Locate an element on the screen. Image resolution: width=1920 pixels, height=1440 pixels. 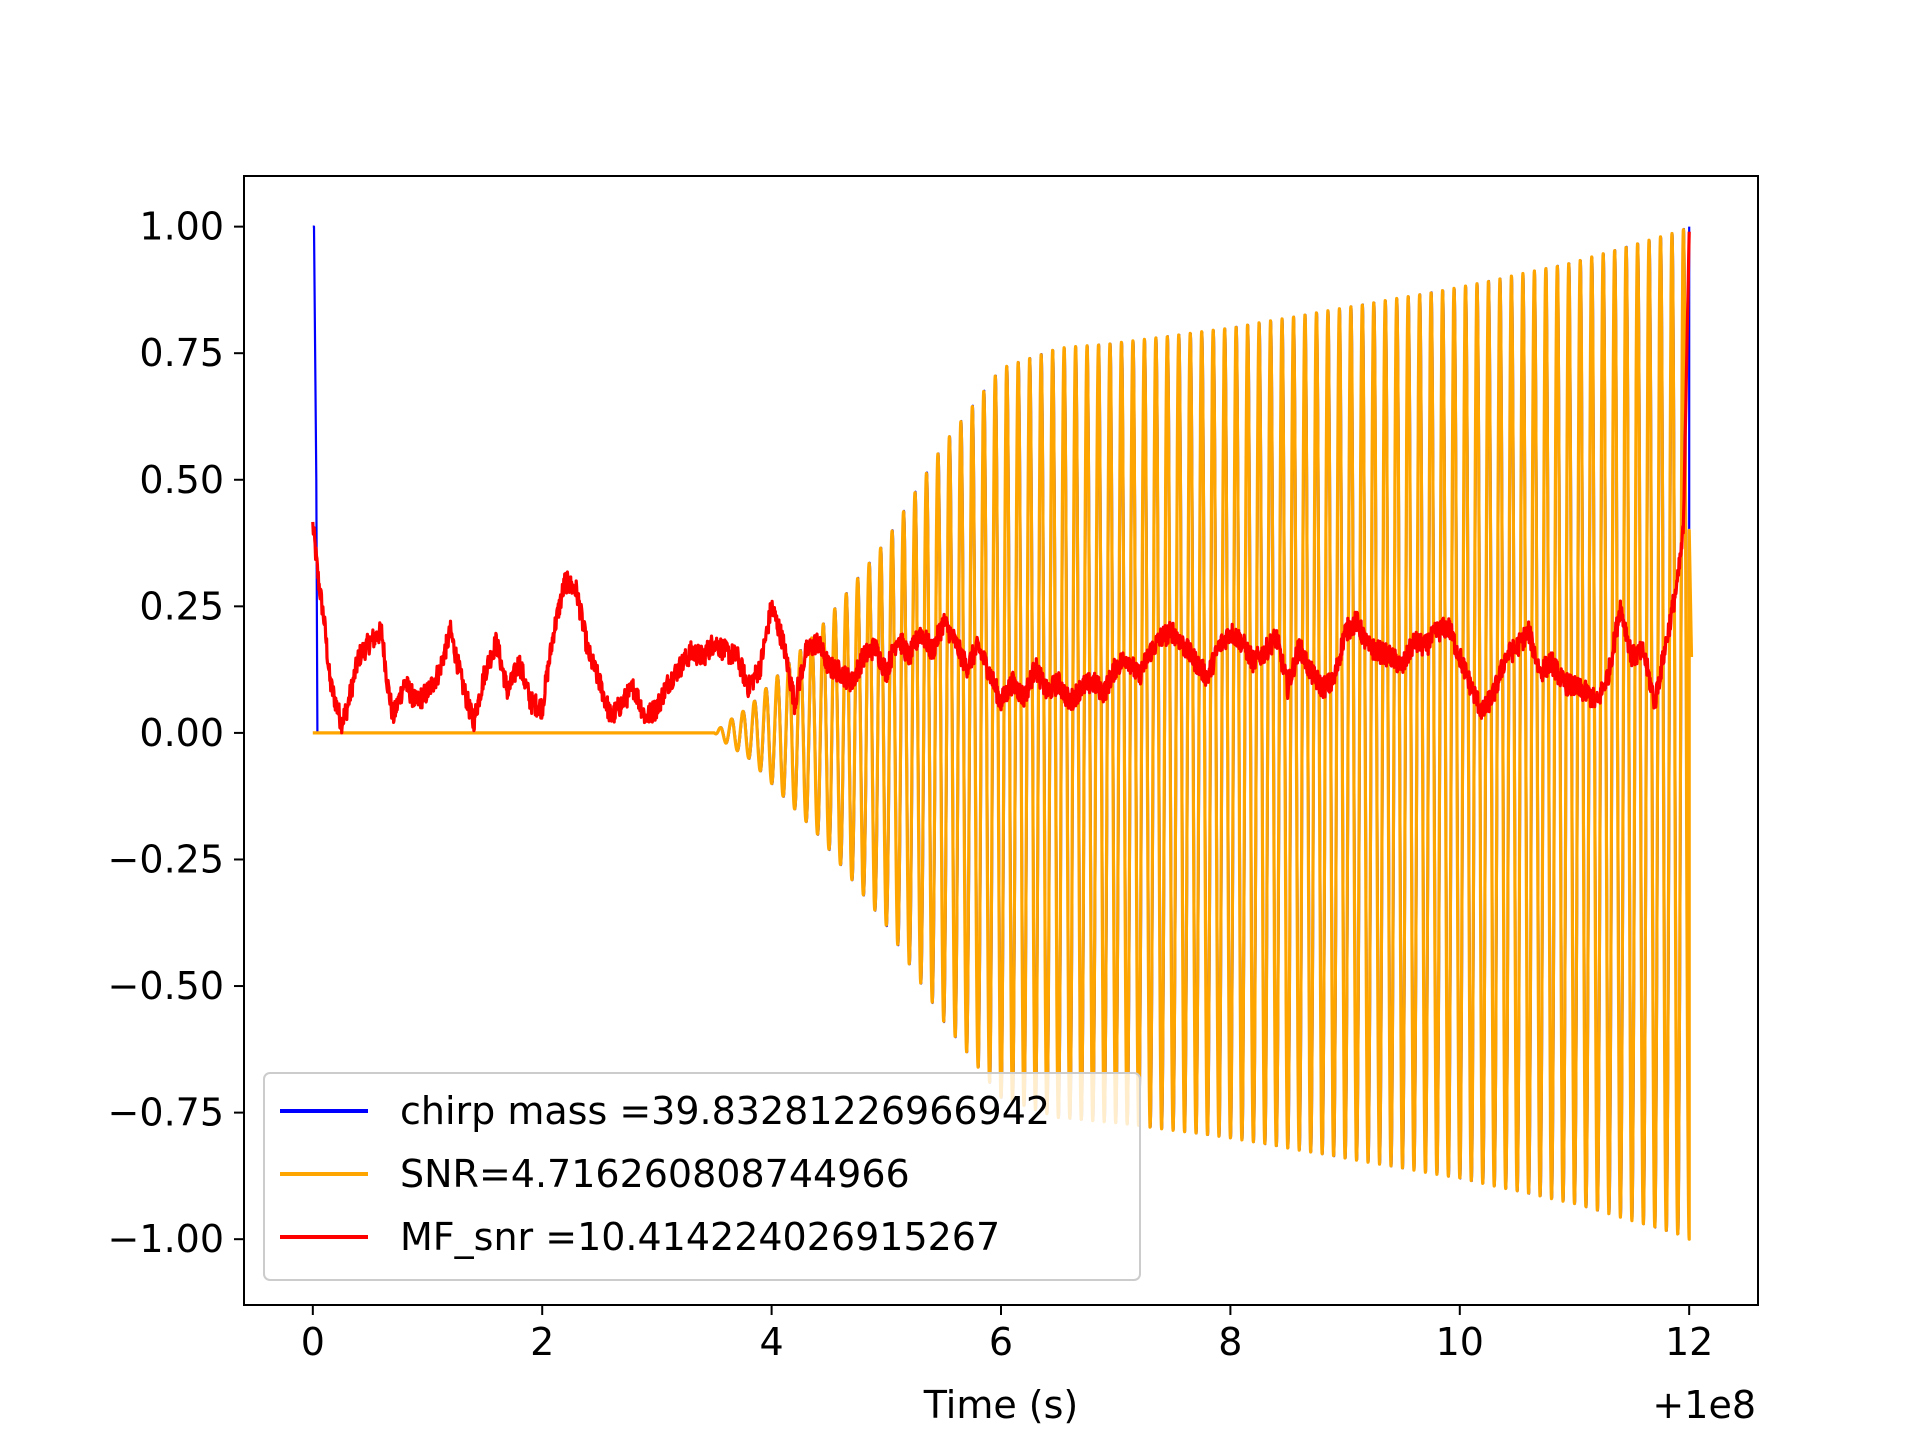
legend-label: chirp mass =39.83281226966942 is located at coordinates (725, 1111).